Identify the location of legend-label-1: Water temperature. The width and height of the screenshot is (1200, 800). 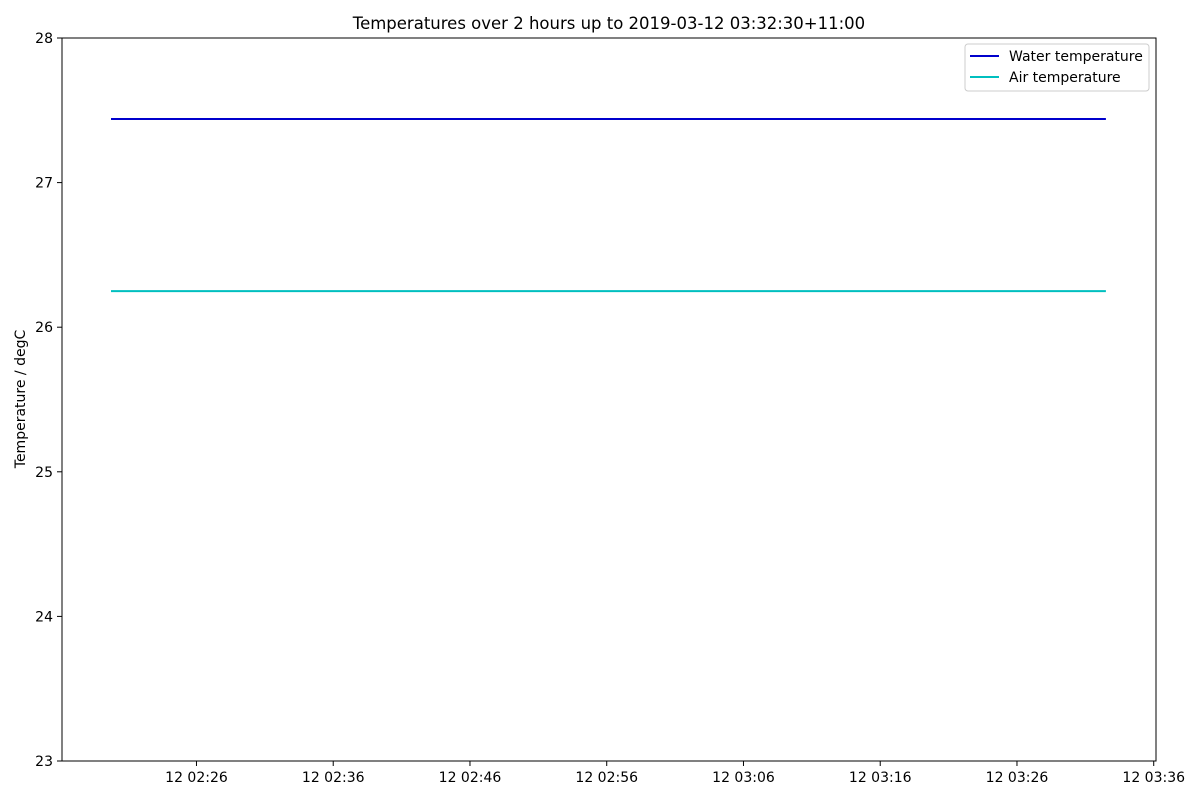
(1076, 57).